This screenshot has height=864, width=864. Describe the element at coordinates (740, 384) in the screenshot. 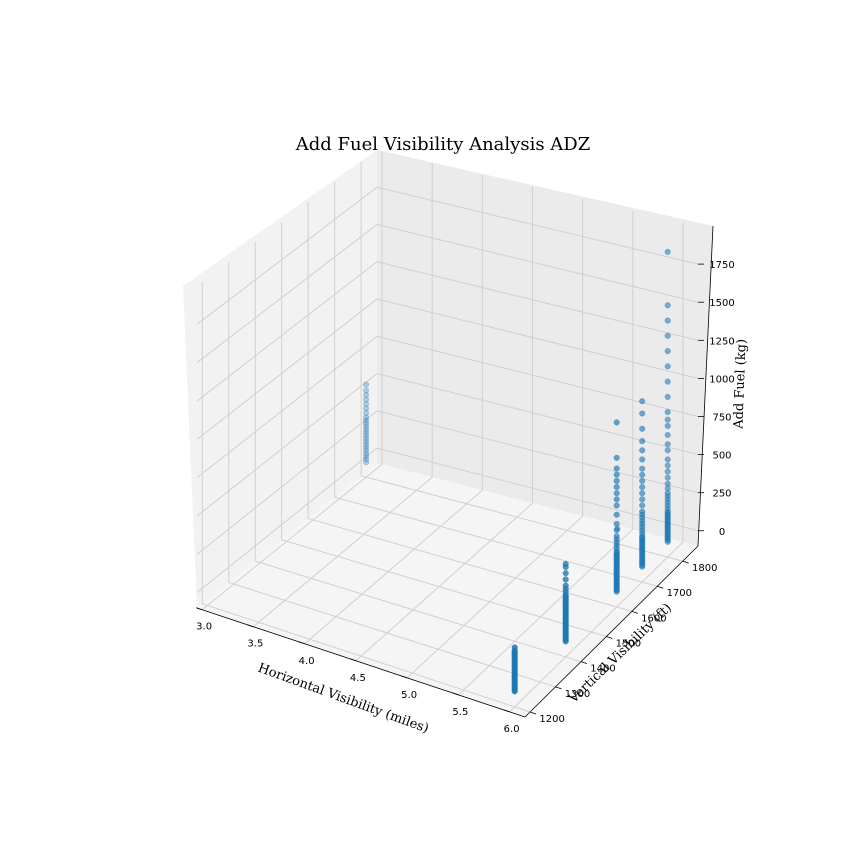

I see `z-axis-label: Add Fuel (kg)` at that location.